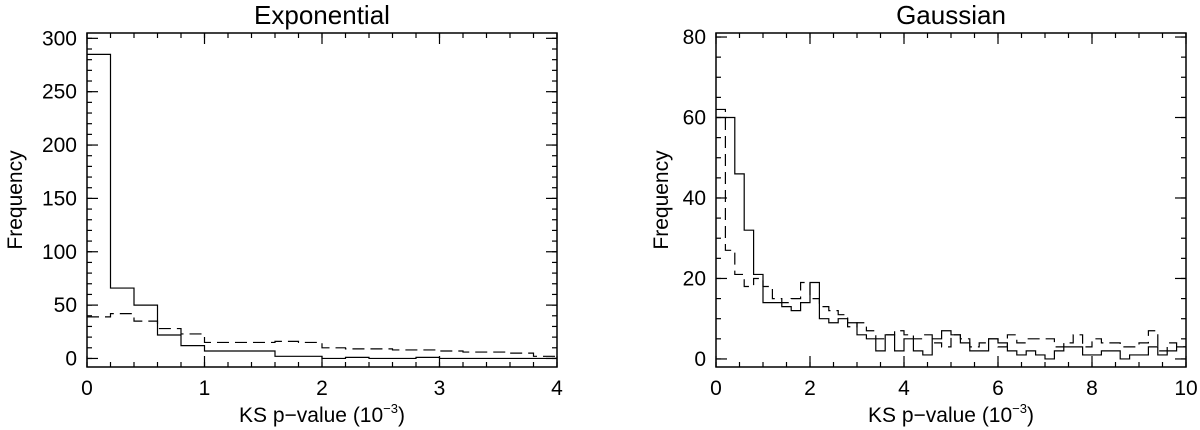 This screenshot has width=1200, height=430. Describe the element at coordinates (998, 388) in the screenshot. I see `gaussian-x-tick-label: 6` at that location.